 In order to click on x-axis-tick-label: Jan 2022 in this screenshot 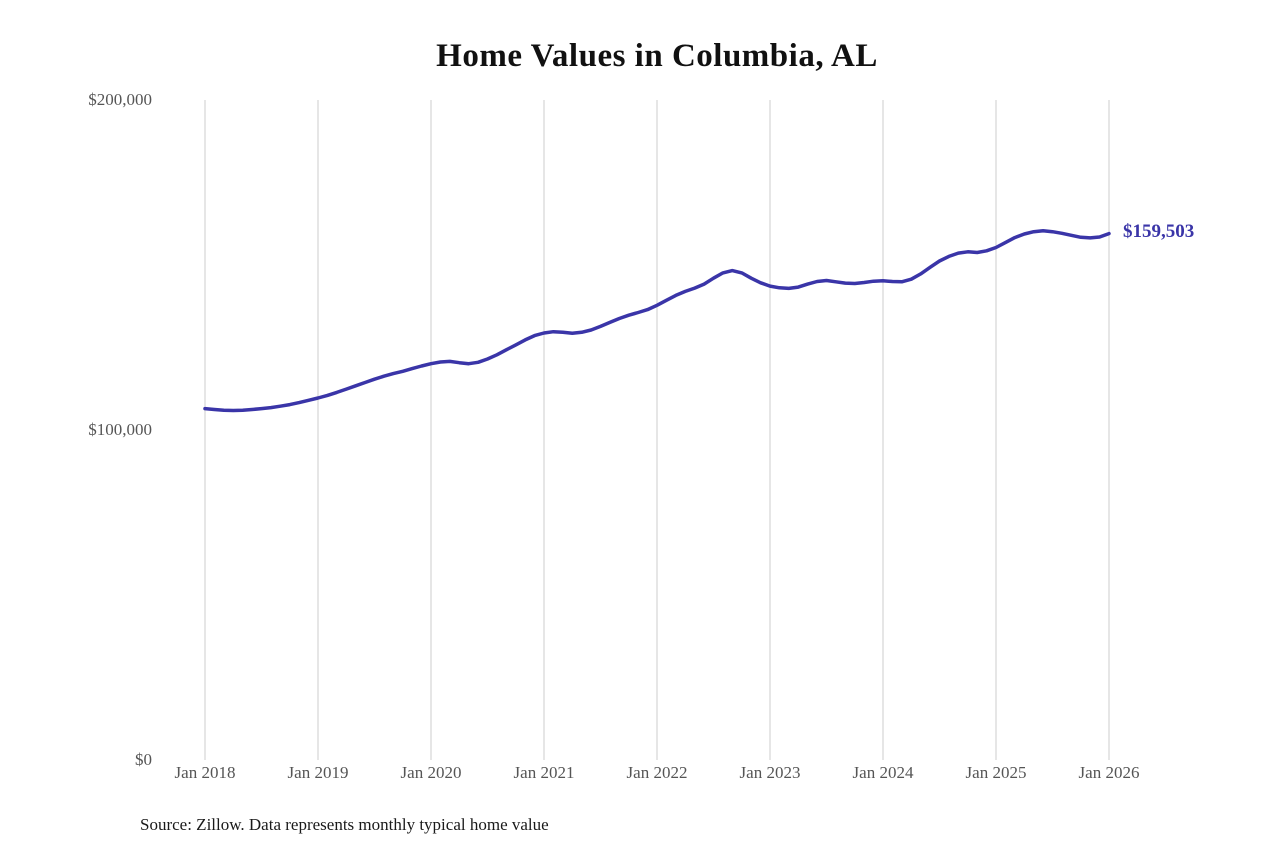, I will do `click(657, 772)`.